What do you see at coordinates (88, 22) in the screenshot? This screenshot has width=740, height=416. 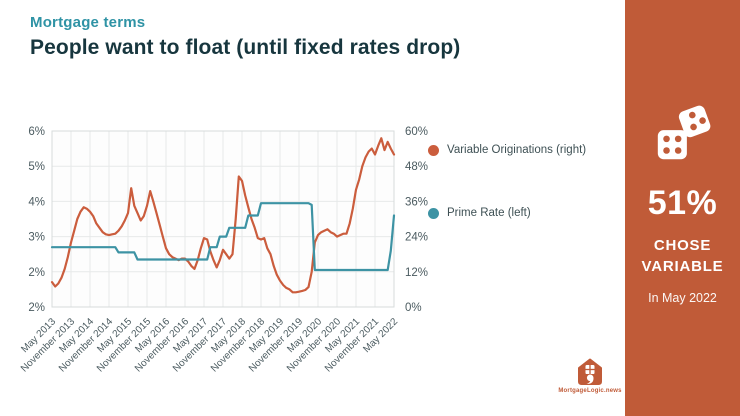 I see `kicker: Mortgage terms` at bounding box center [88, 22].